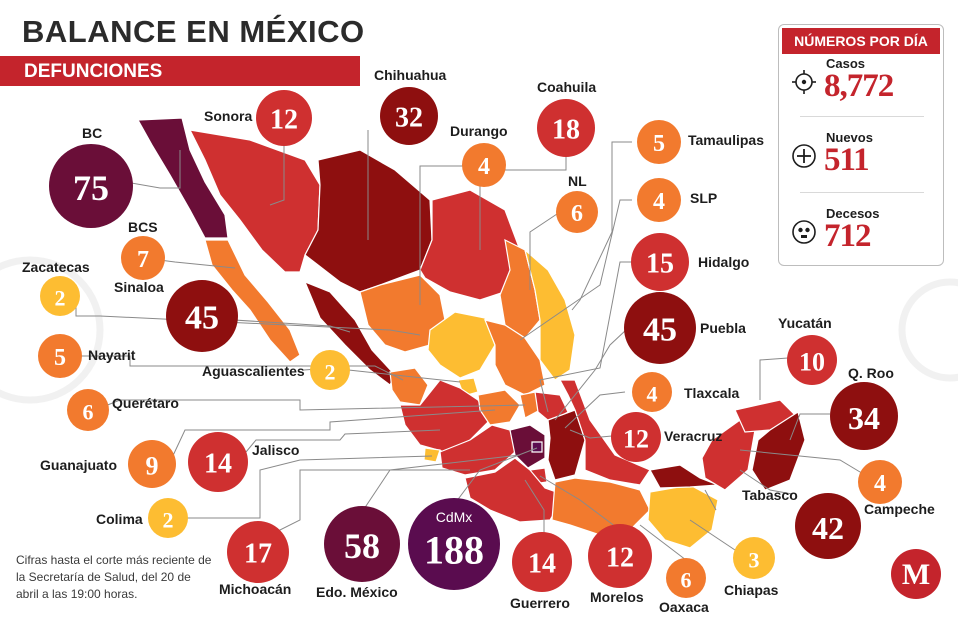  Describe the element at coordinates (409, 386) in the screenshot. I see `state-nayarit` at that location.